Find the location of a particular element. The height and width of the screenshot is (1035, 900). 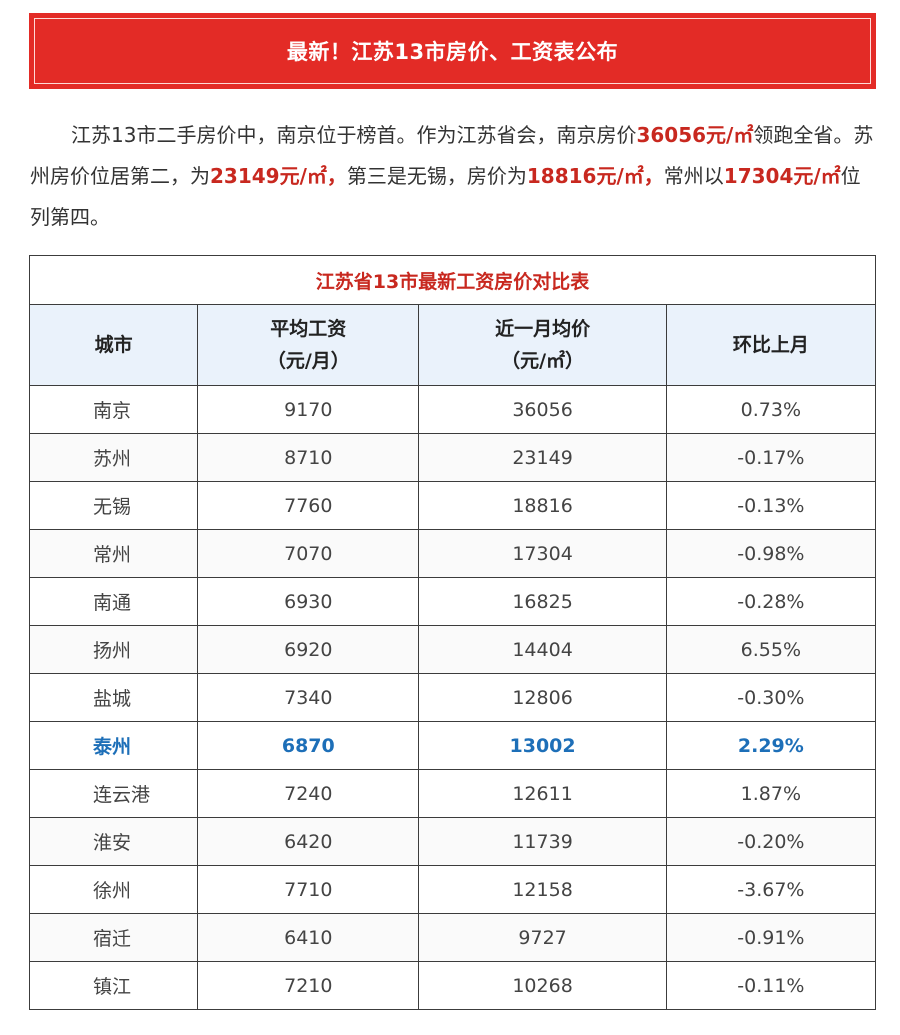

table-row: 苏州 8710 23149 -0.17% is located at coordinates (452, 457).